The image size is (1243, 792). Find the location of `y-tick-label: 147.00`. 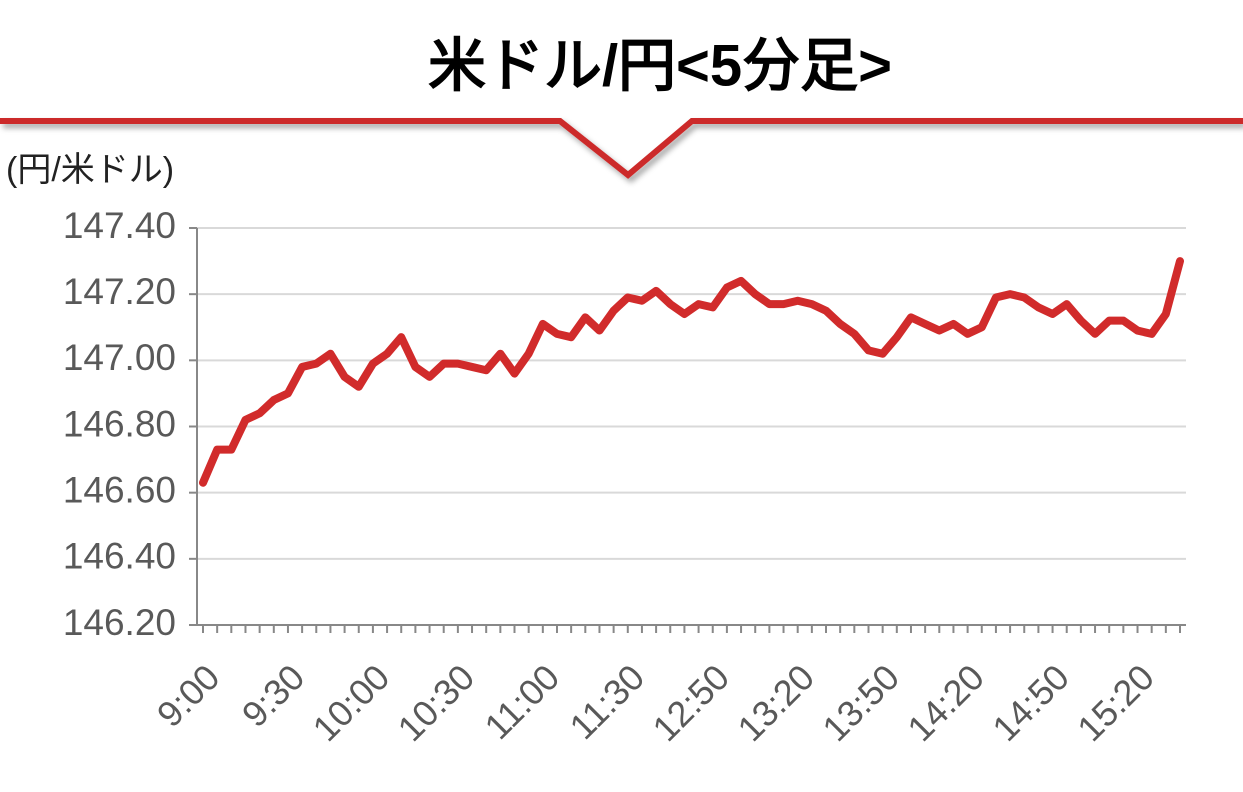

y-tick-label: 147.00 is located at coordinates (119, 357).